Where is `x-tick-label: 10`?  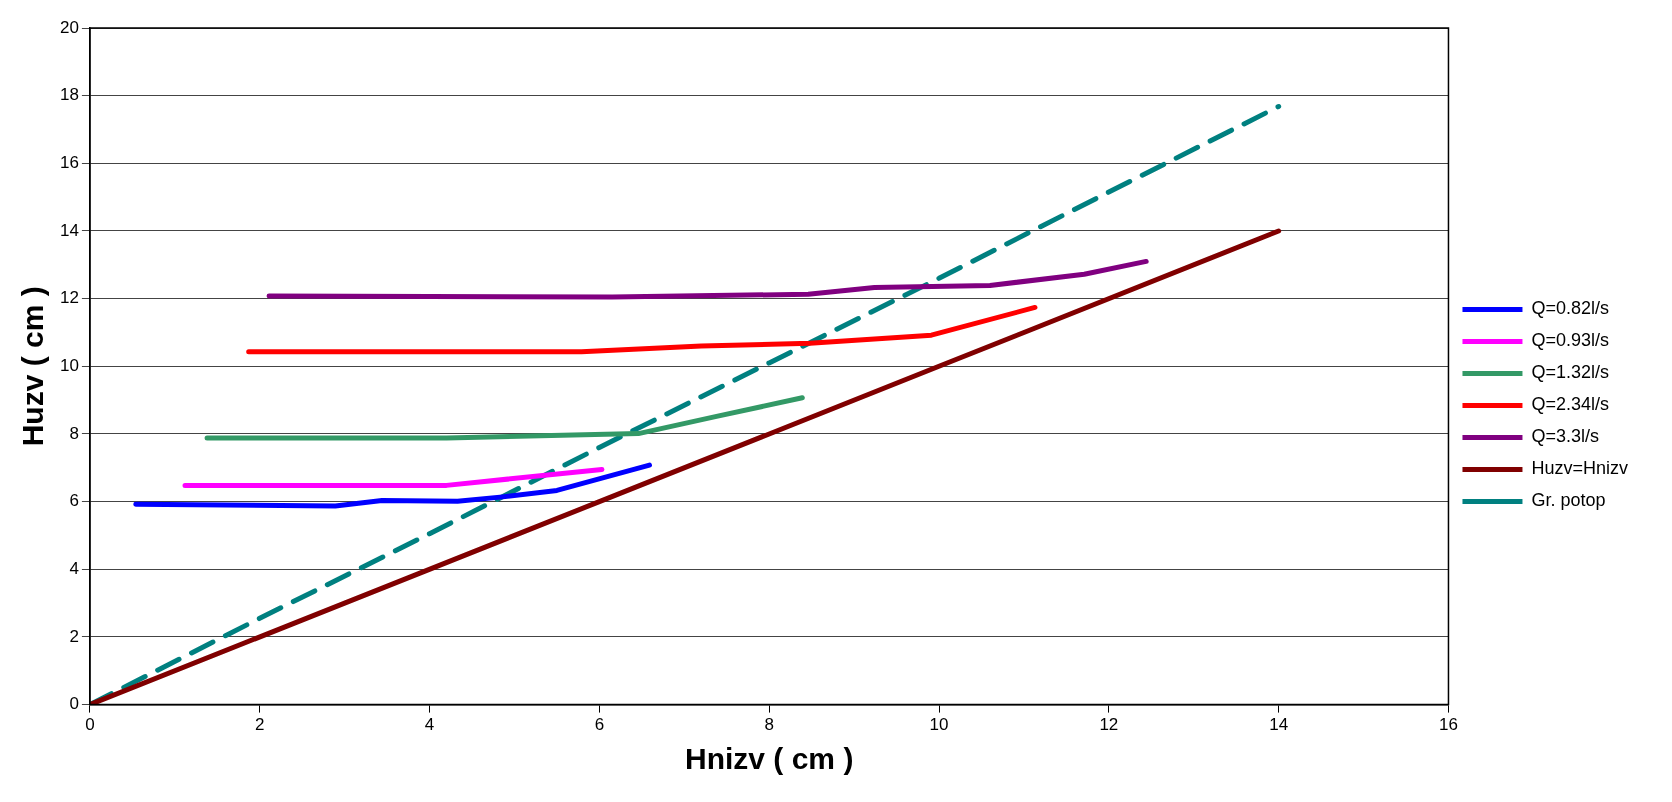
x-tick-label: 10 is located at coordinates (939, 725).